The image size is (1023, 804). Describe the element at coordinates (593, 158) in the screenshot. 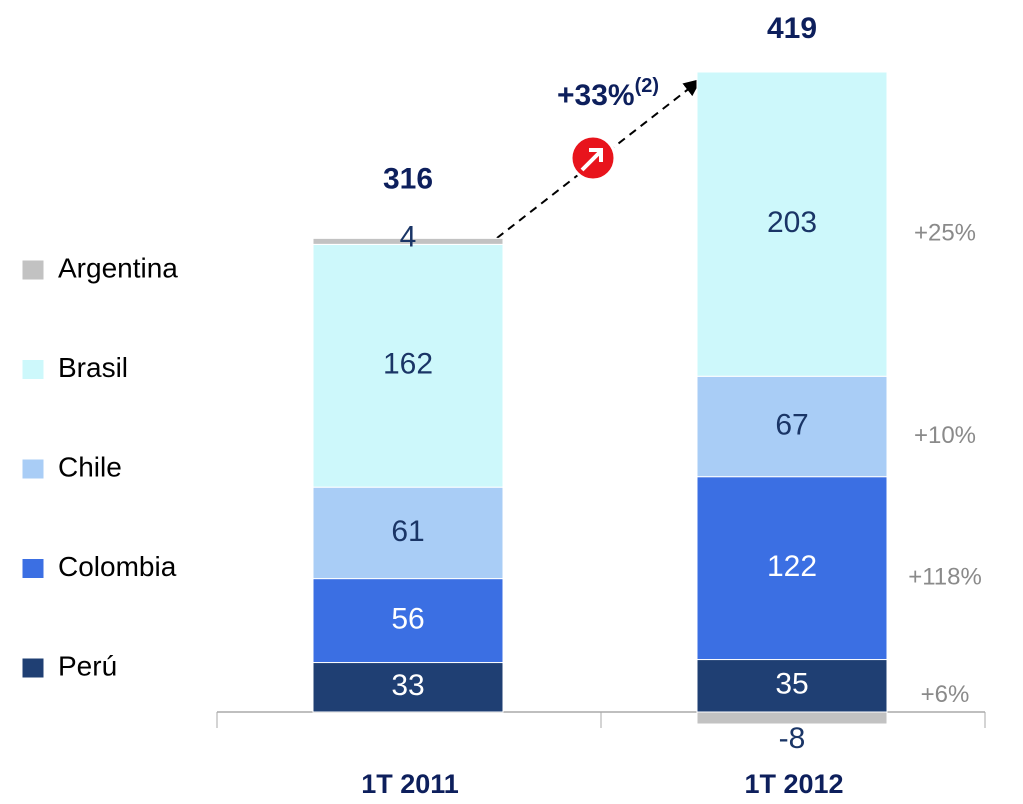

I see `growth-icon` at that location.